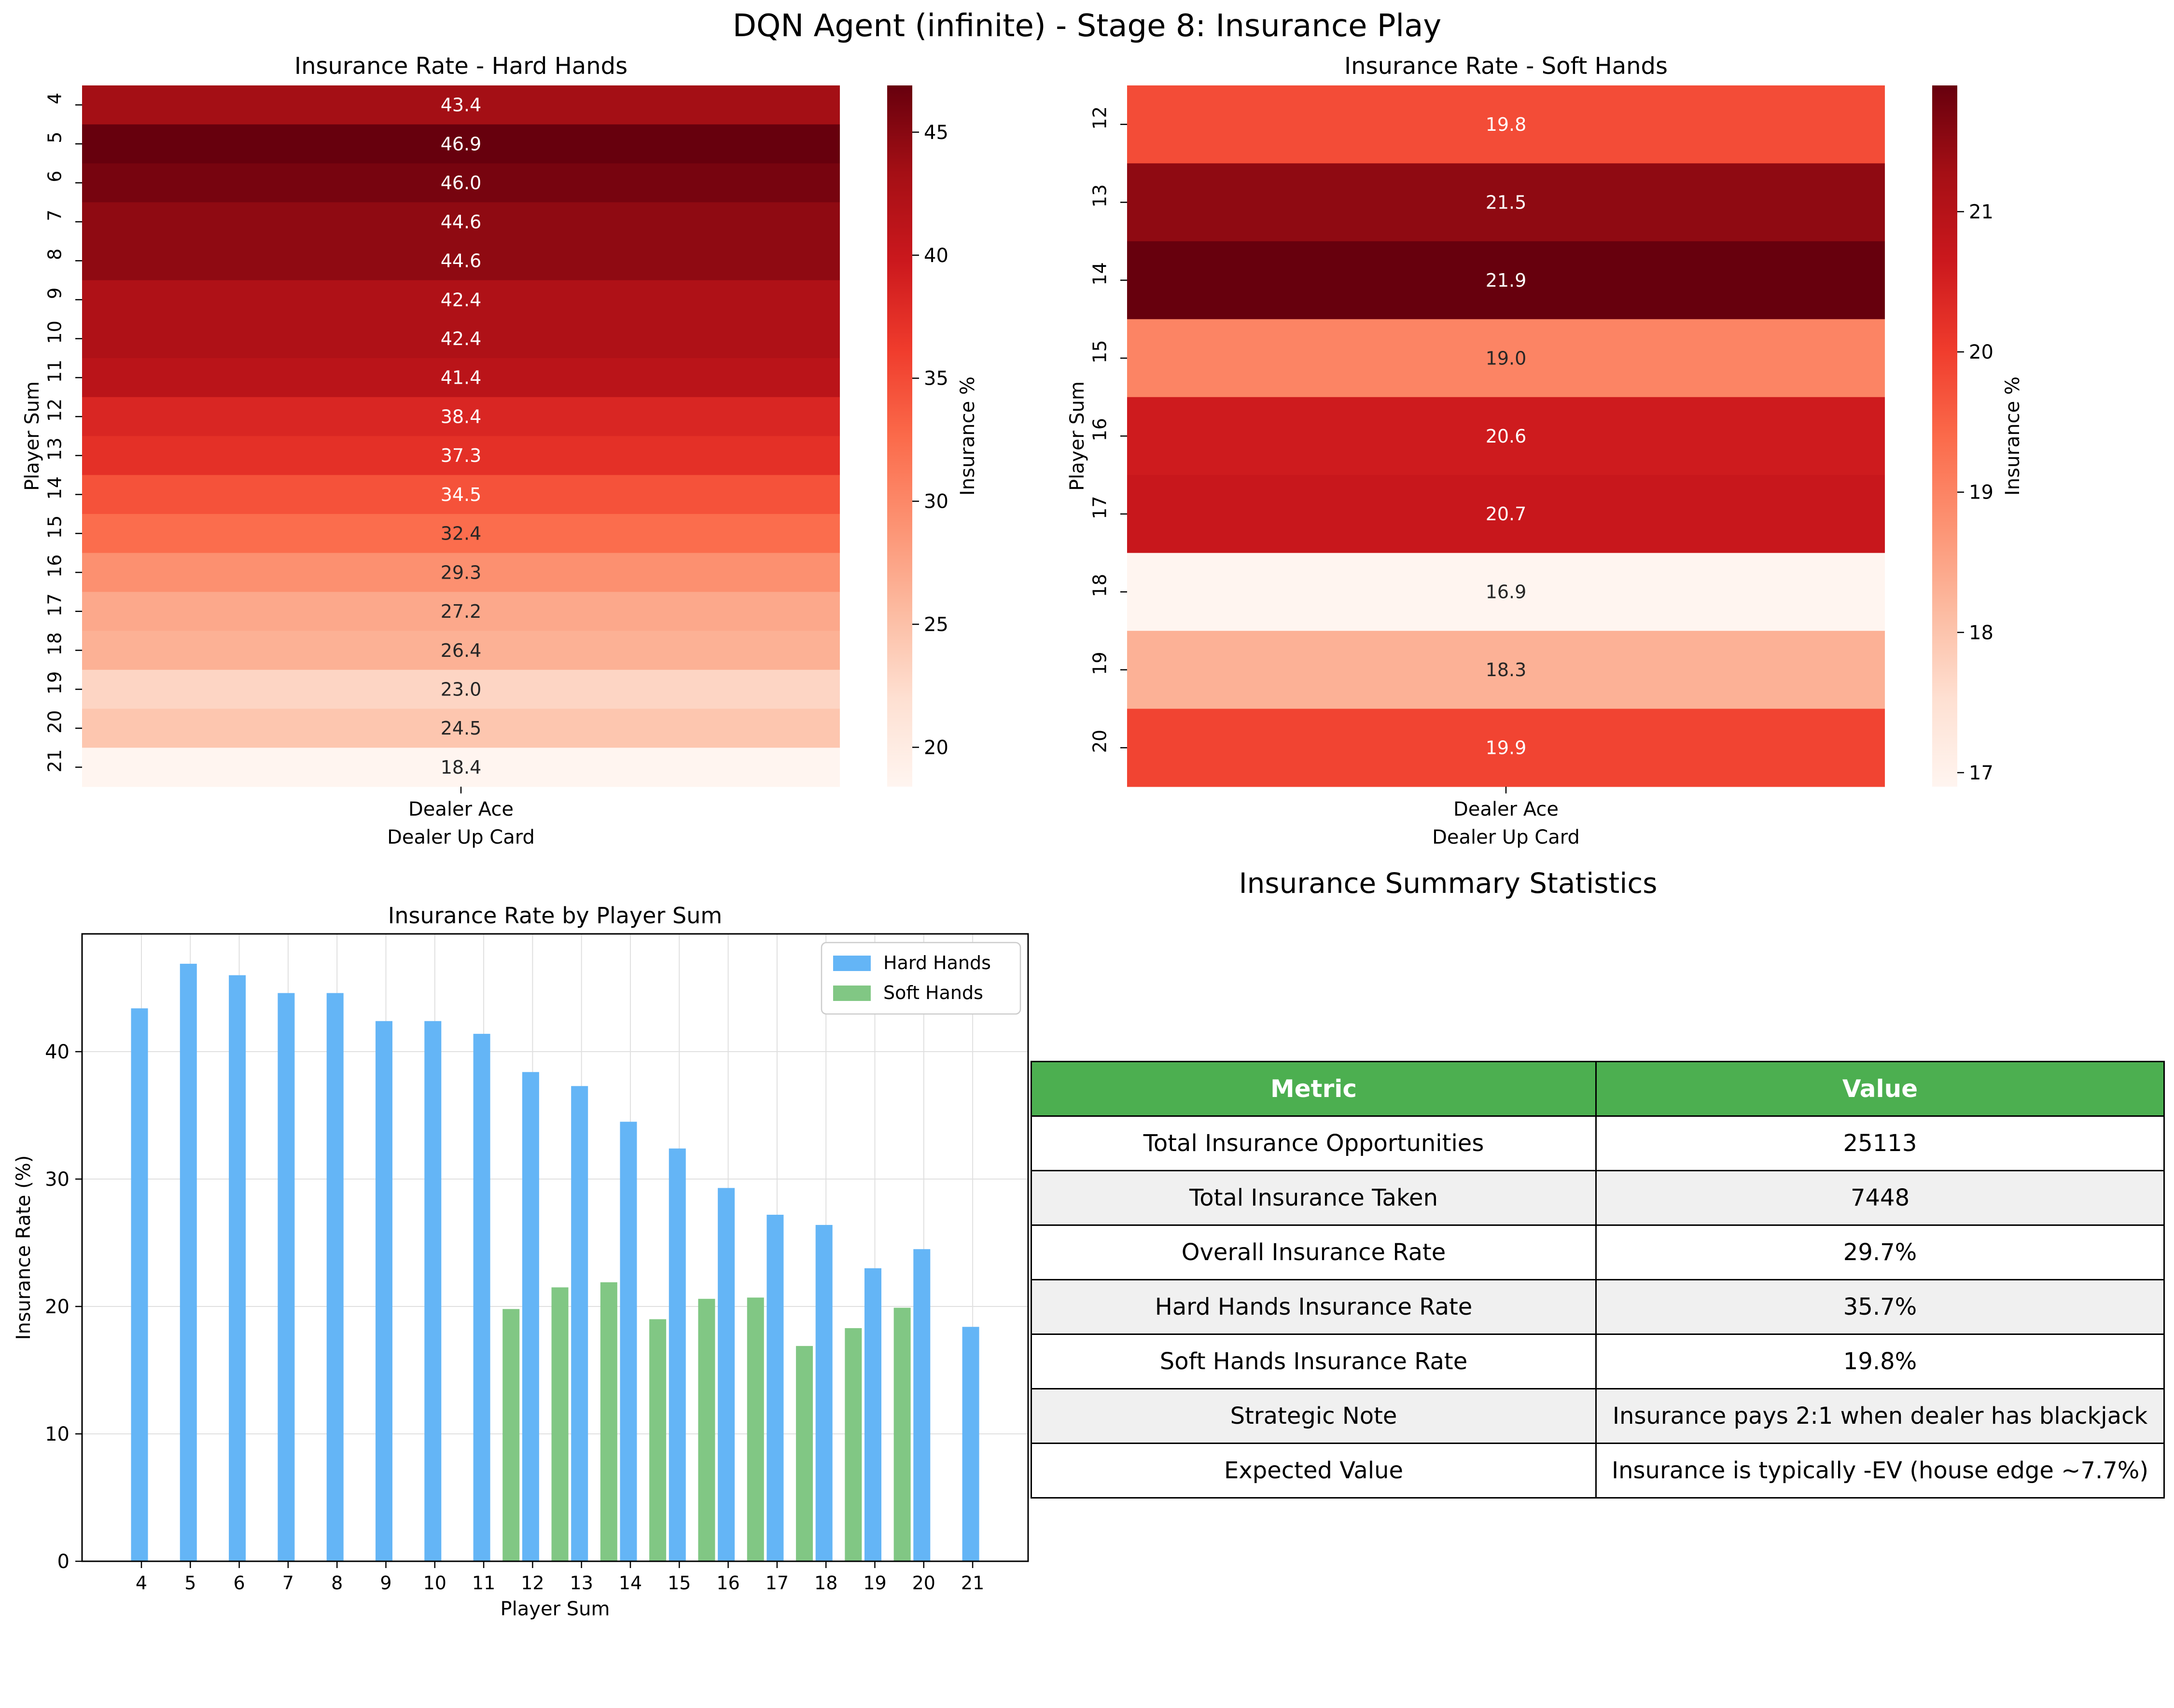  What do you see at coordinates (1598, 1361) in the screenshot?
I see `table-row: Soft Hands Insurance Rate 19.8%` at bounding box center [1598, 1361].